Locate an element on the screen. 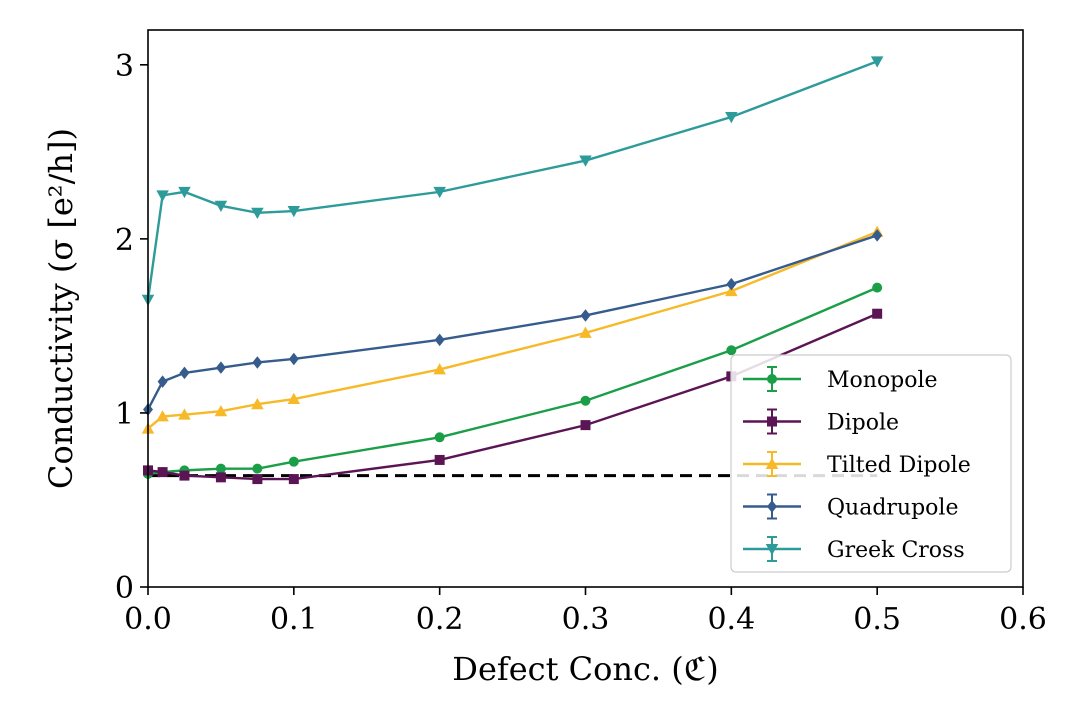 This screenshot has height=720, width=1080. y-tick-label: 1 is located at coordinates (124, 414).